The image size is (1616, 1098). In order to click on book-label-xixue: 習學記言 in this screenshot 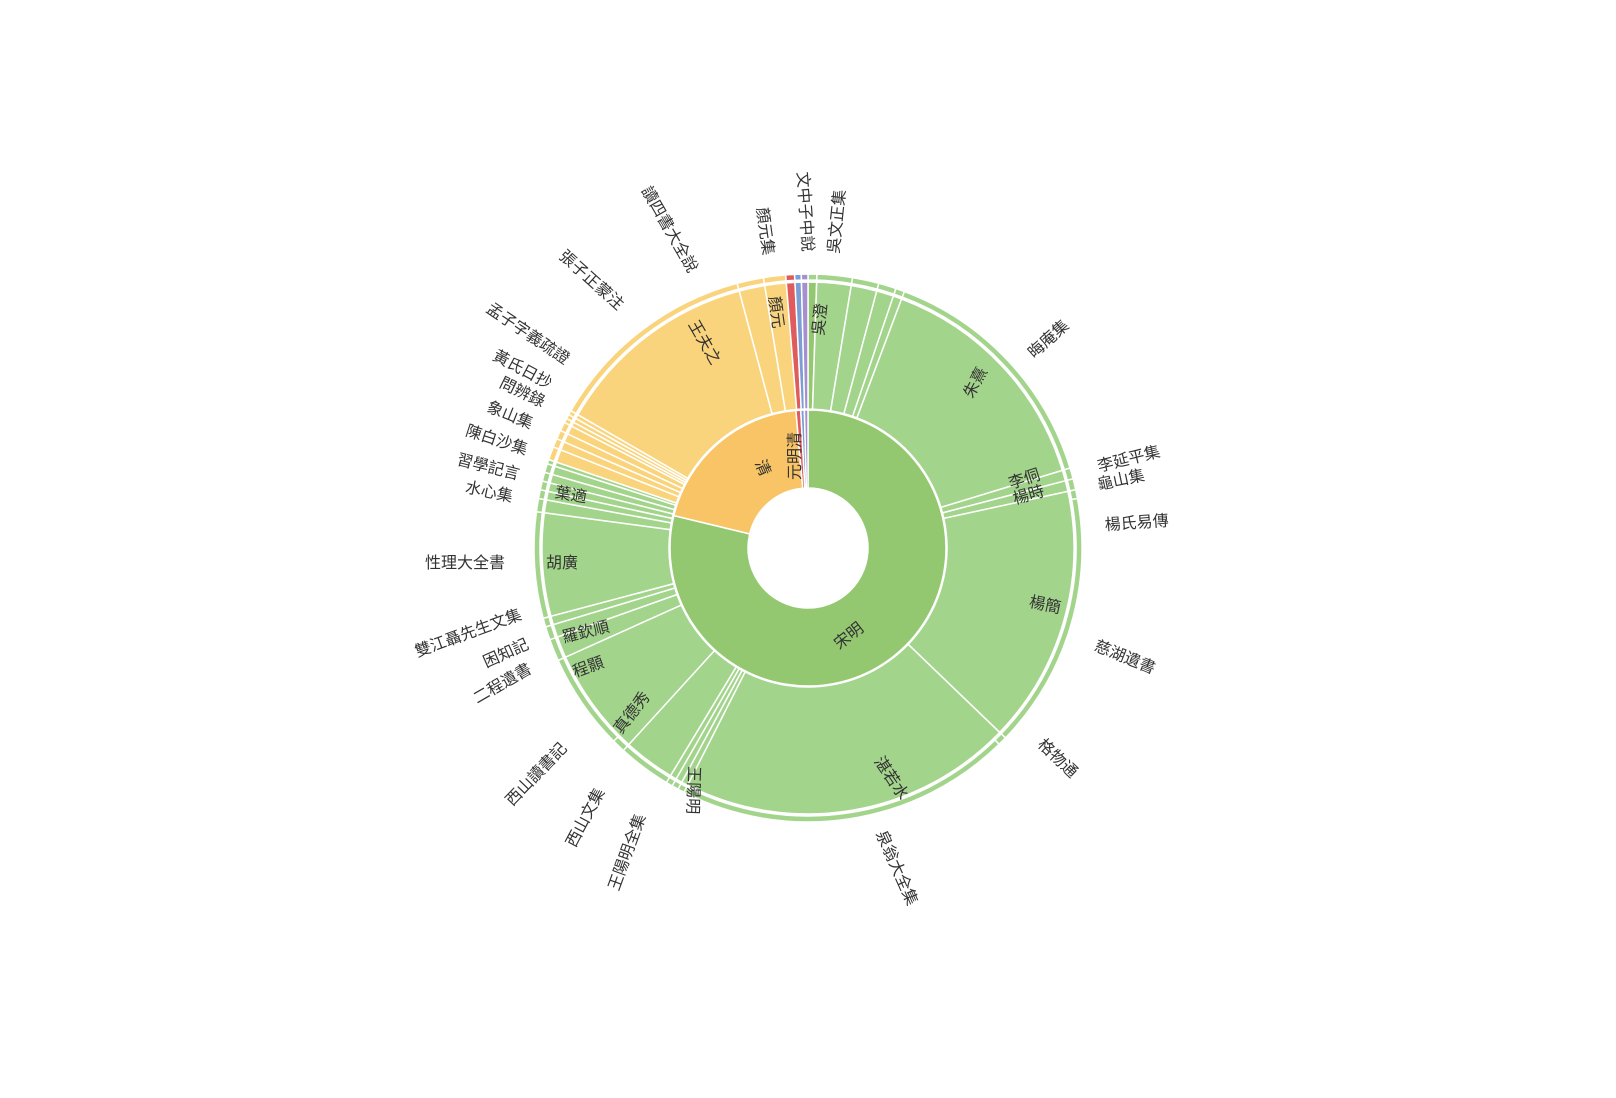, I will do `click(488, 467)`.